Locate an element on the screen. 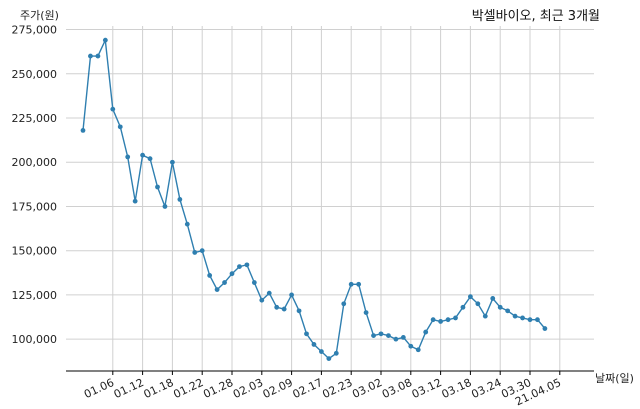 The width and height of the screenshot is (640, 409). x-tick-label: 03.24 is located at coordinates (486, 388).